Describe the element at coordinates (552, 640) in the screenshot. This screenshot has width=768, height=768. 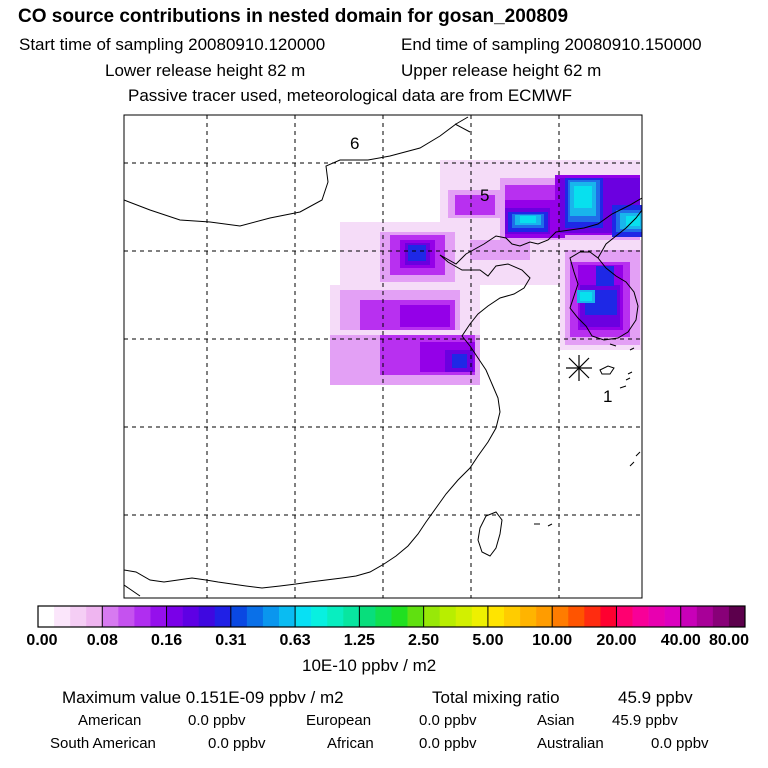
I see `colorbar-tick-label: 10.00` at that location.